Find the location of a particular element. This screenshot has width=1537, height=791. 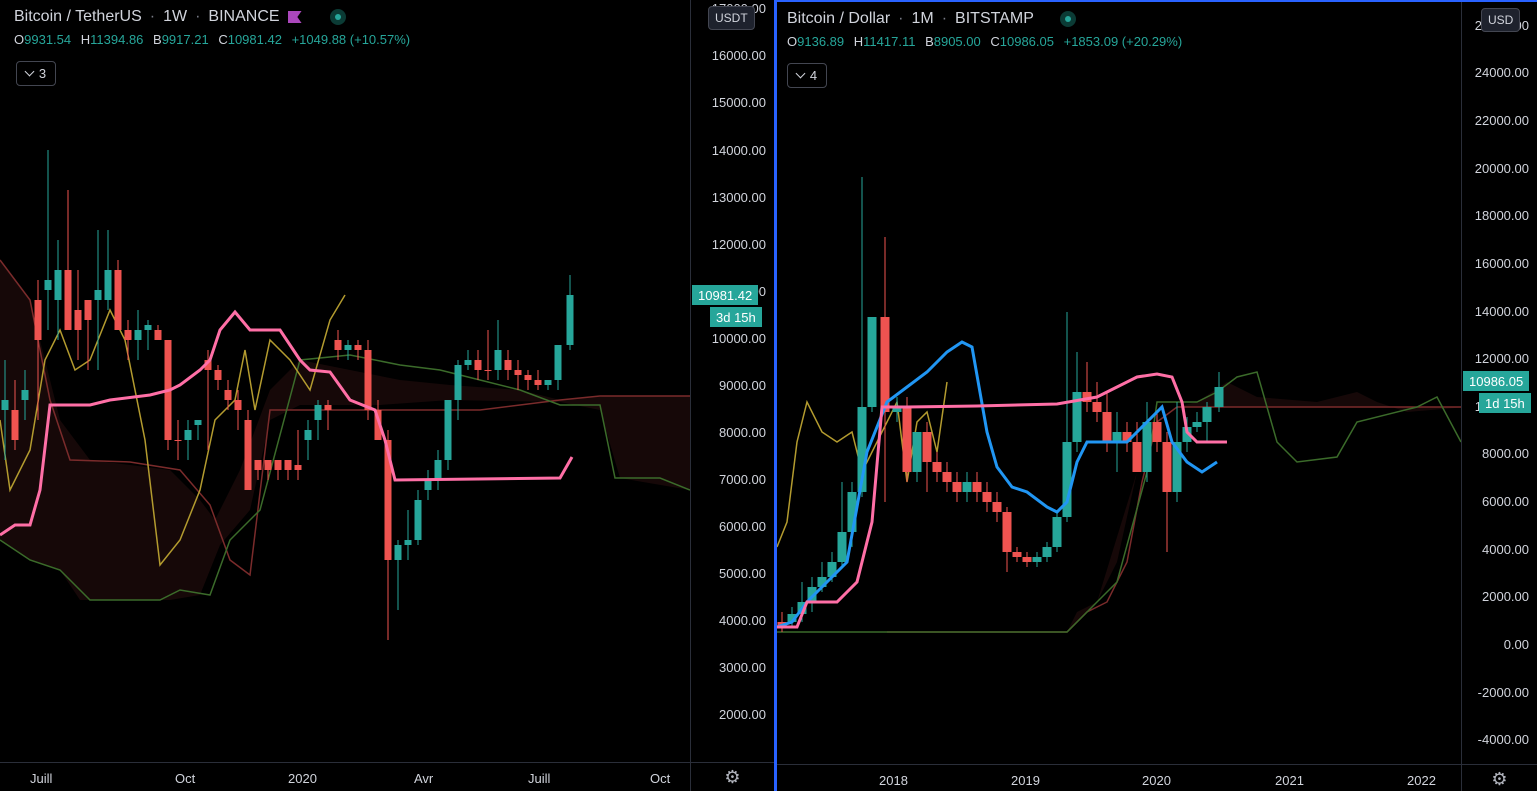

left-interval: 1W is located at coordinates (175, 16).